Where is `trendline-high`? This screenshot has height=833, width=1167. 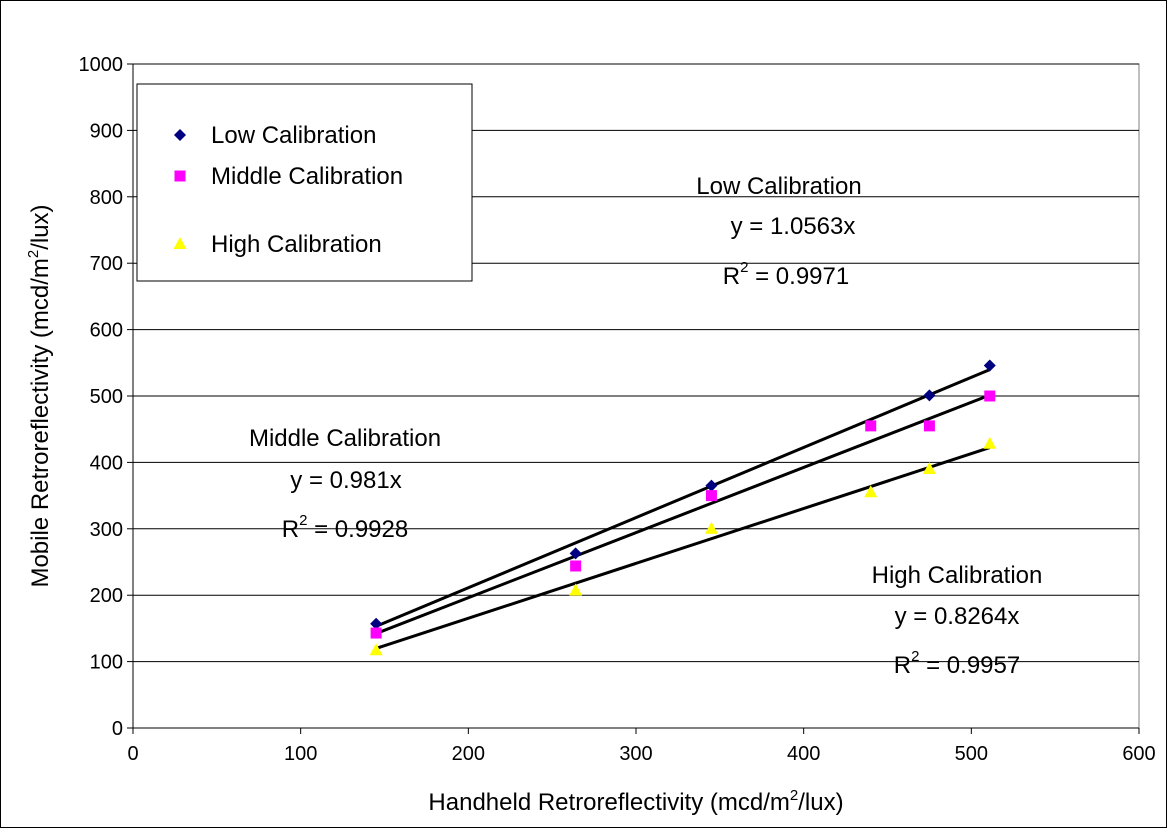 trendline-high is located at coordinates (683, 548).